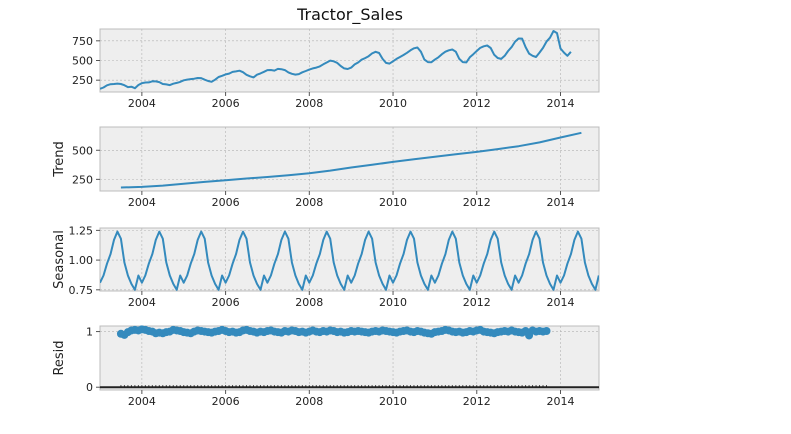  What do you see at coordinates (59, 159) in the screenshot?
I see `y-axis-label: Trend` at bounding box center [59, 159].